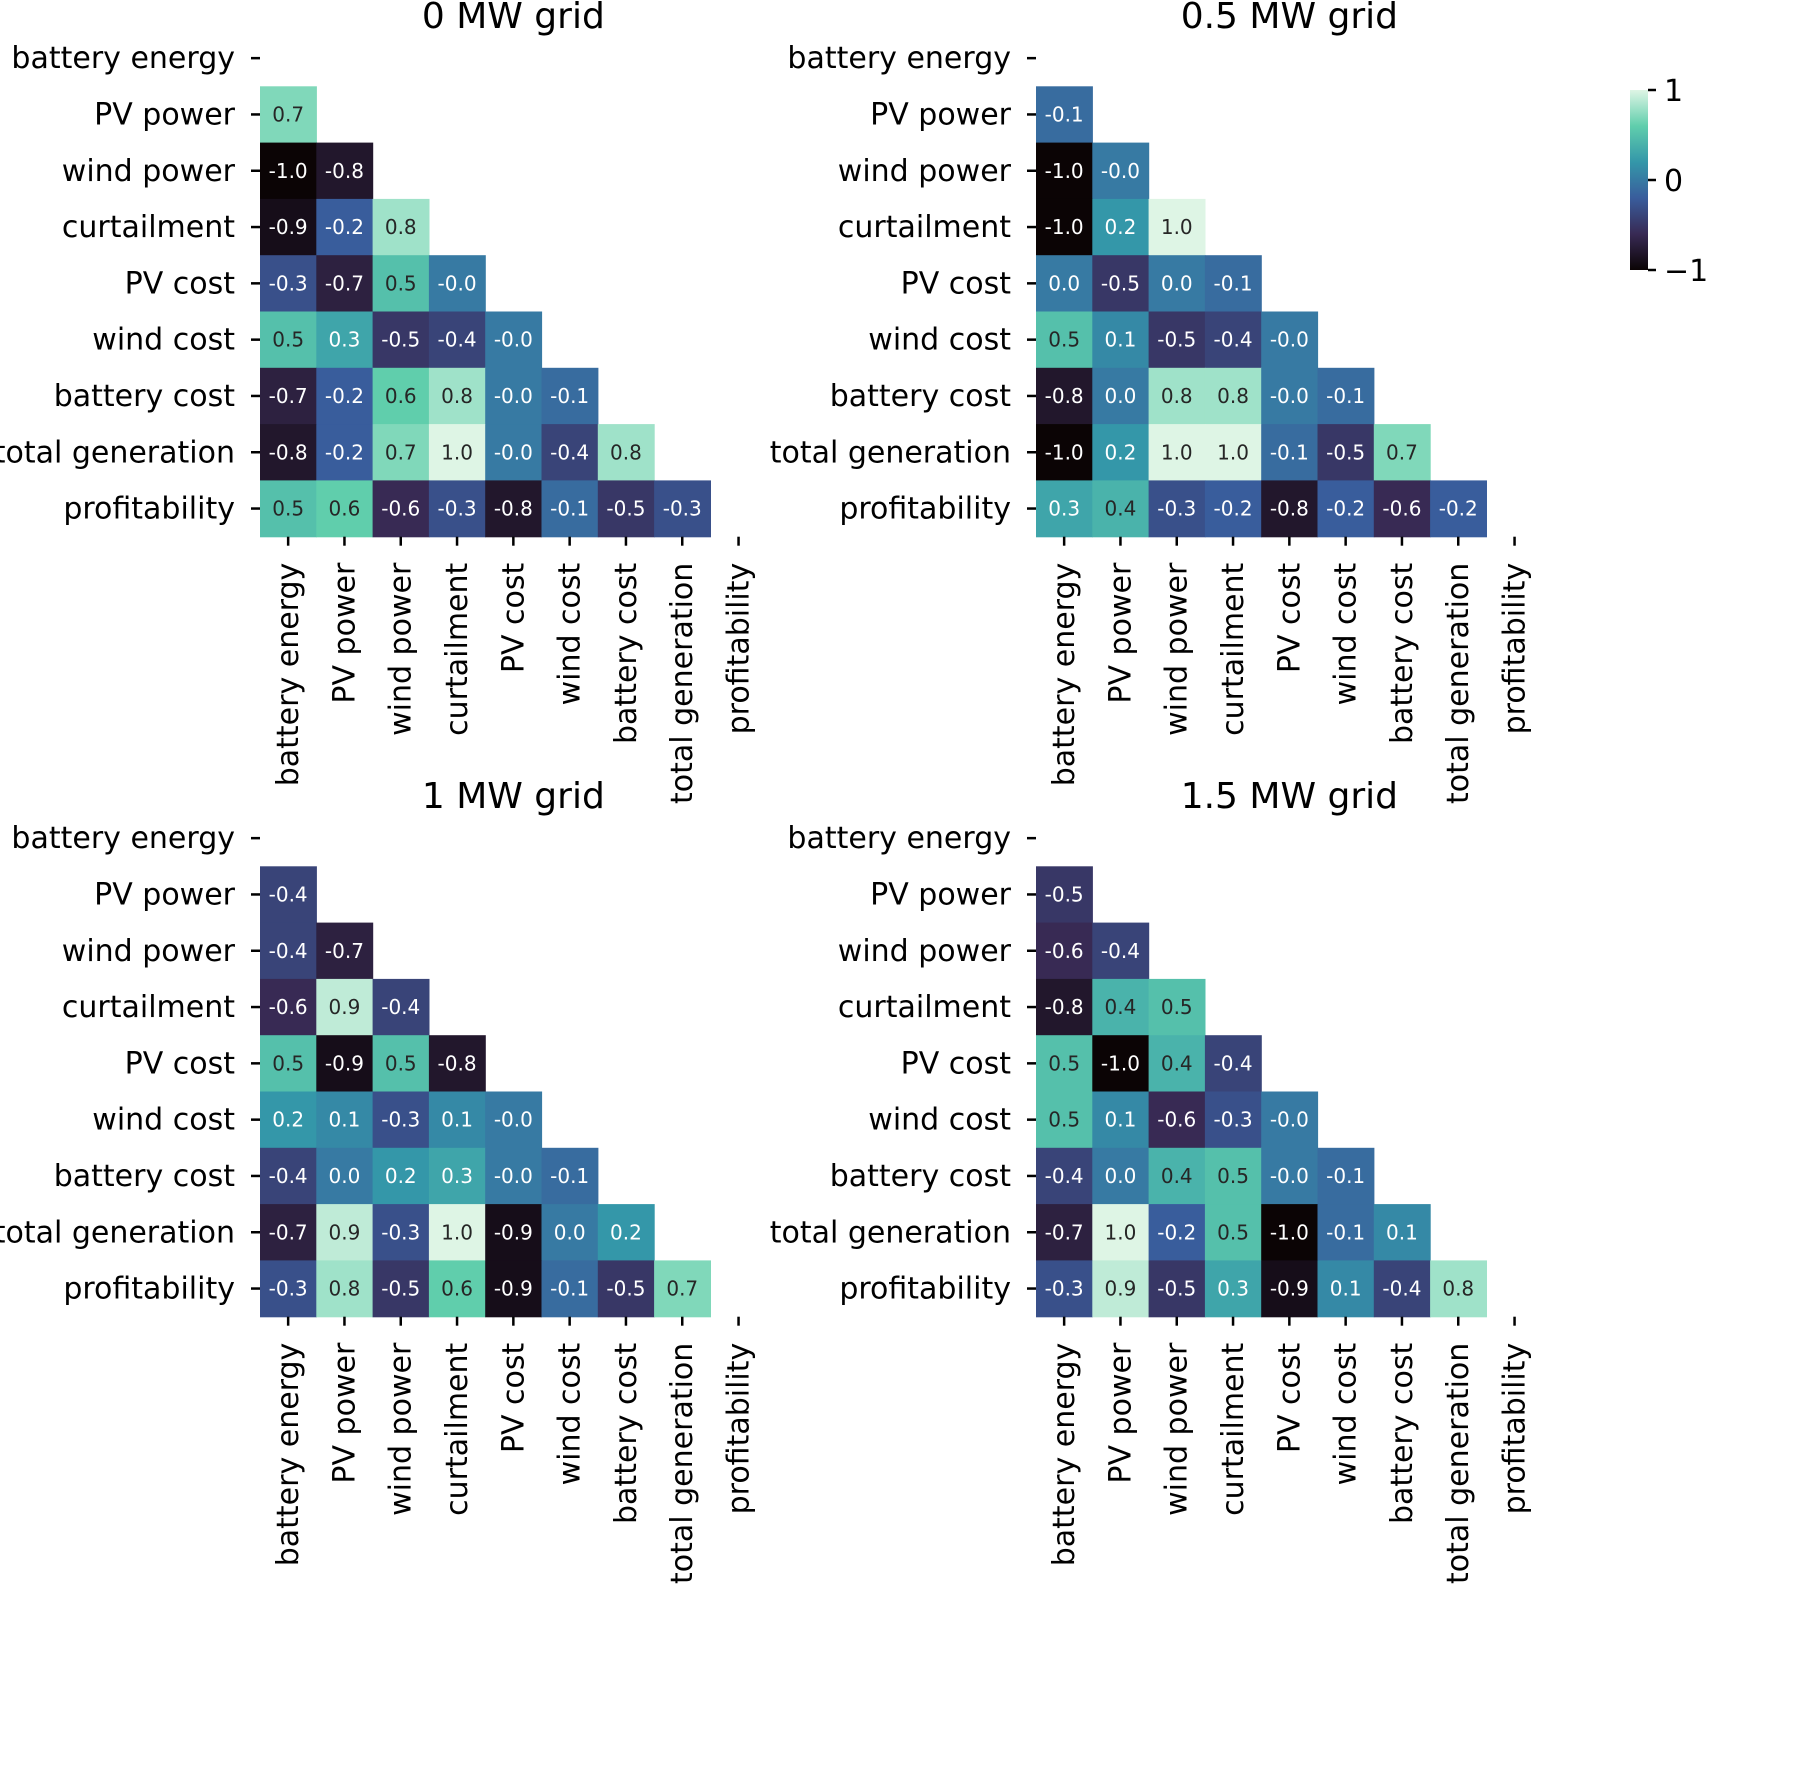 The height and width of the screenshot is (1791, 1800). What do you see at coordinates (1289, 18) in the screenshot?
I see `panel-title: 0.5 MW grid` at bounding box center [1289, 18].